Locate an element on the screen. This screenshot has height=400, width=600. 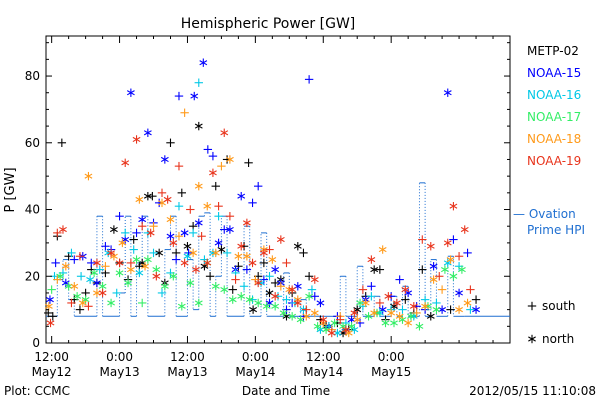
x-tick-label-time: 0:00 is located at coordinates (255, 357).